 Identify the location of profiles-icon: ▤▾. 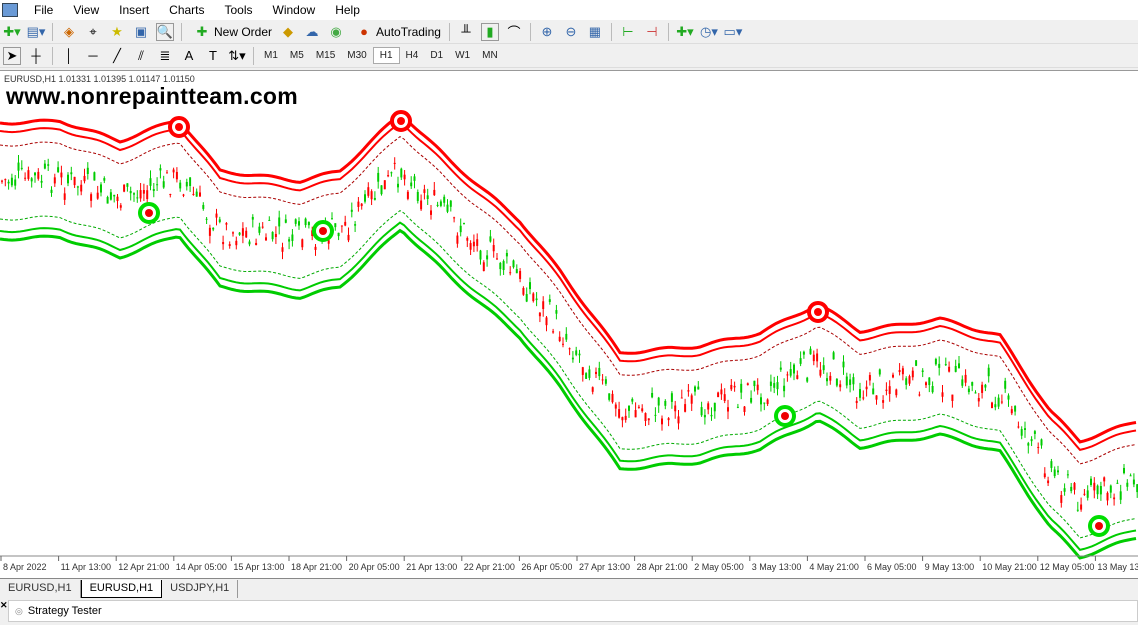
(36, 31).